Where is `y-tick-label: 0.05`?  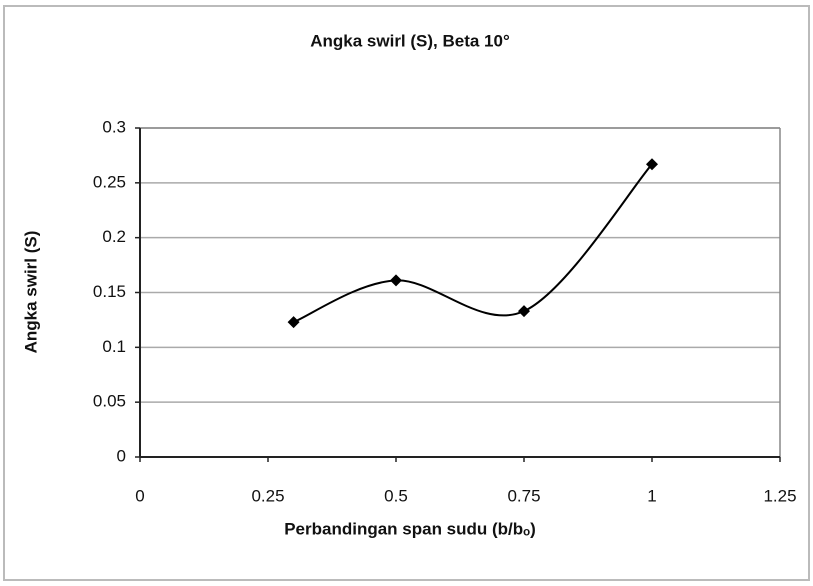
y-tick-label: 0.05 is located at coordinates (109, 401).